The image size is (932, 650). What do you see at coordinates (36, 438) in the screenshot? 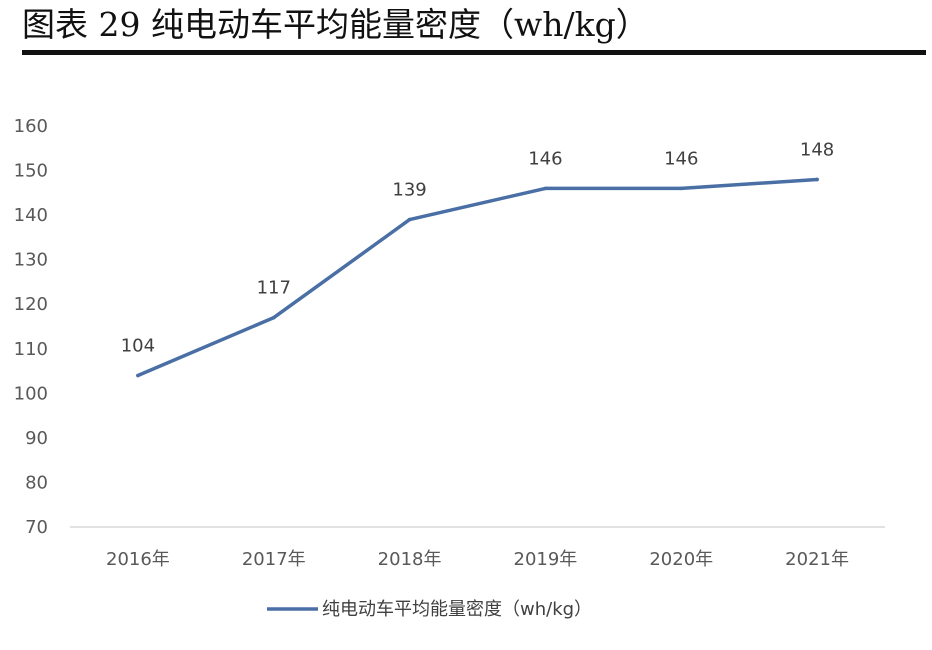
I see `y-tick-label: 90` at bounding box center [36, 438].